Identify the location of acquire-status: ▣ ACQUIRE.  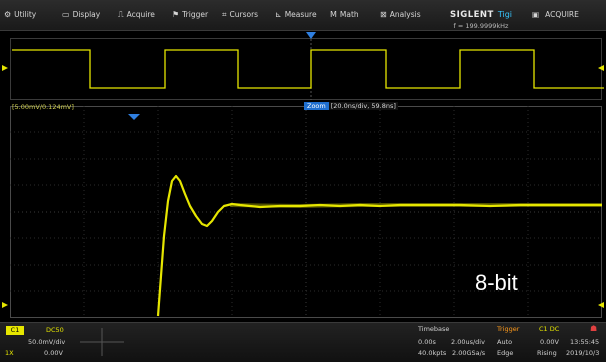
(555, 15).